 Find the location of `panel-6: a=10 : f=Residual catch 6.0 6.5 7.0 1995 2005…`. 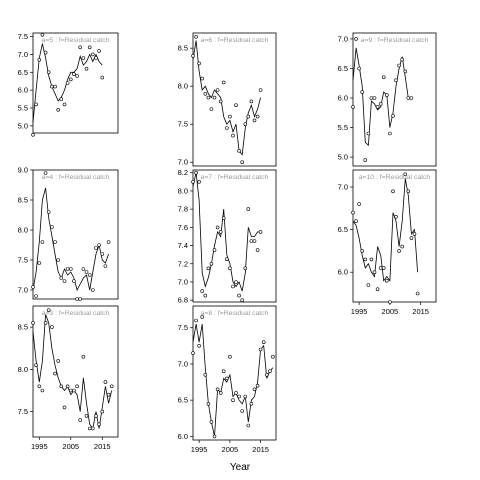

panel-6: a=10 : f=Residual catch 6.0 6.5 7.0 1995 2005… is located at coordinates (387, 242).